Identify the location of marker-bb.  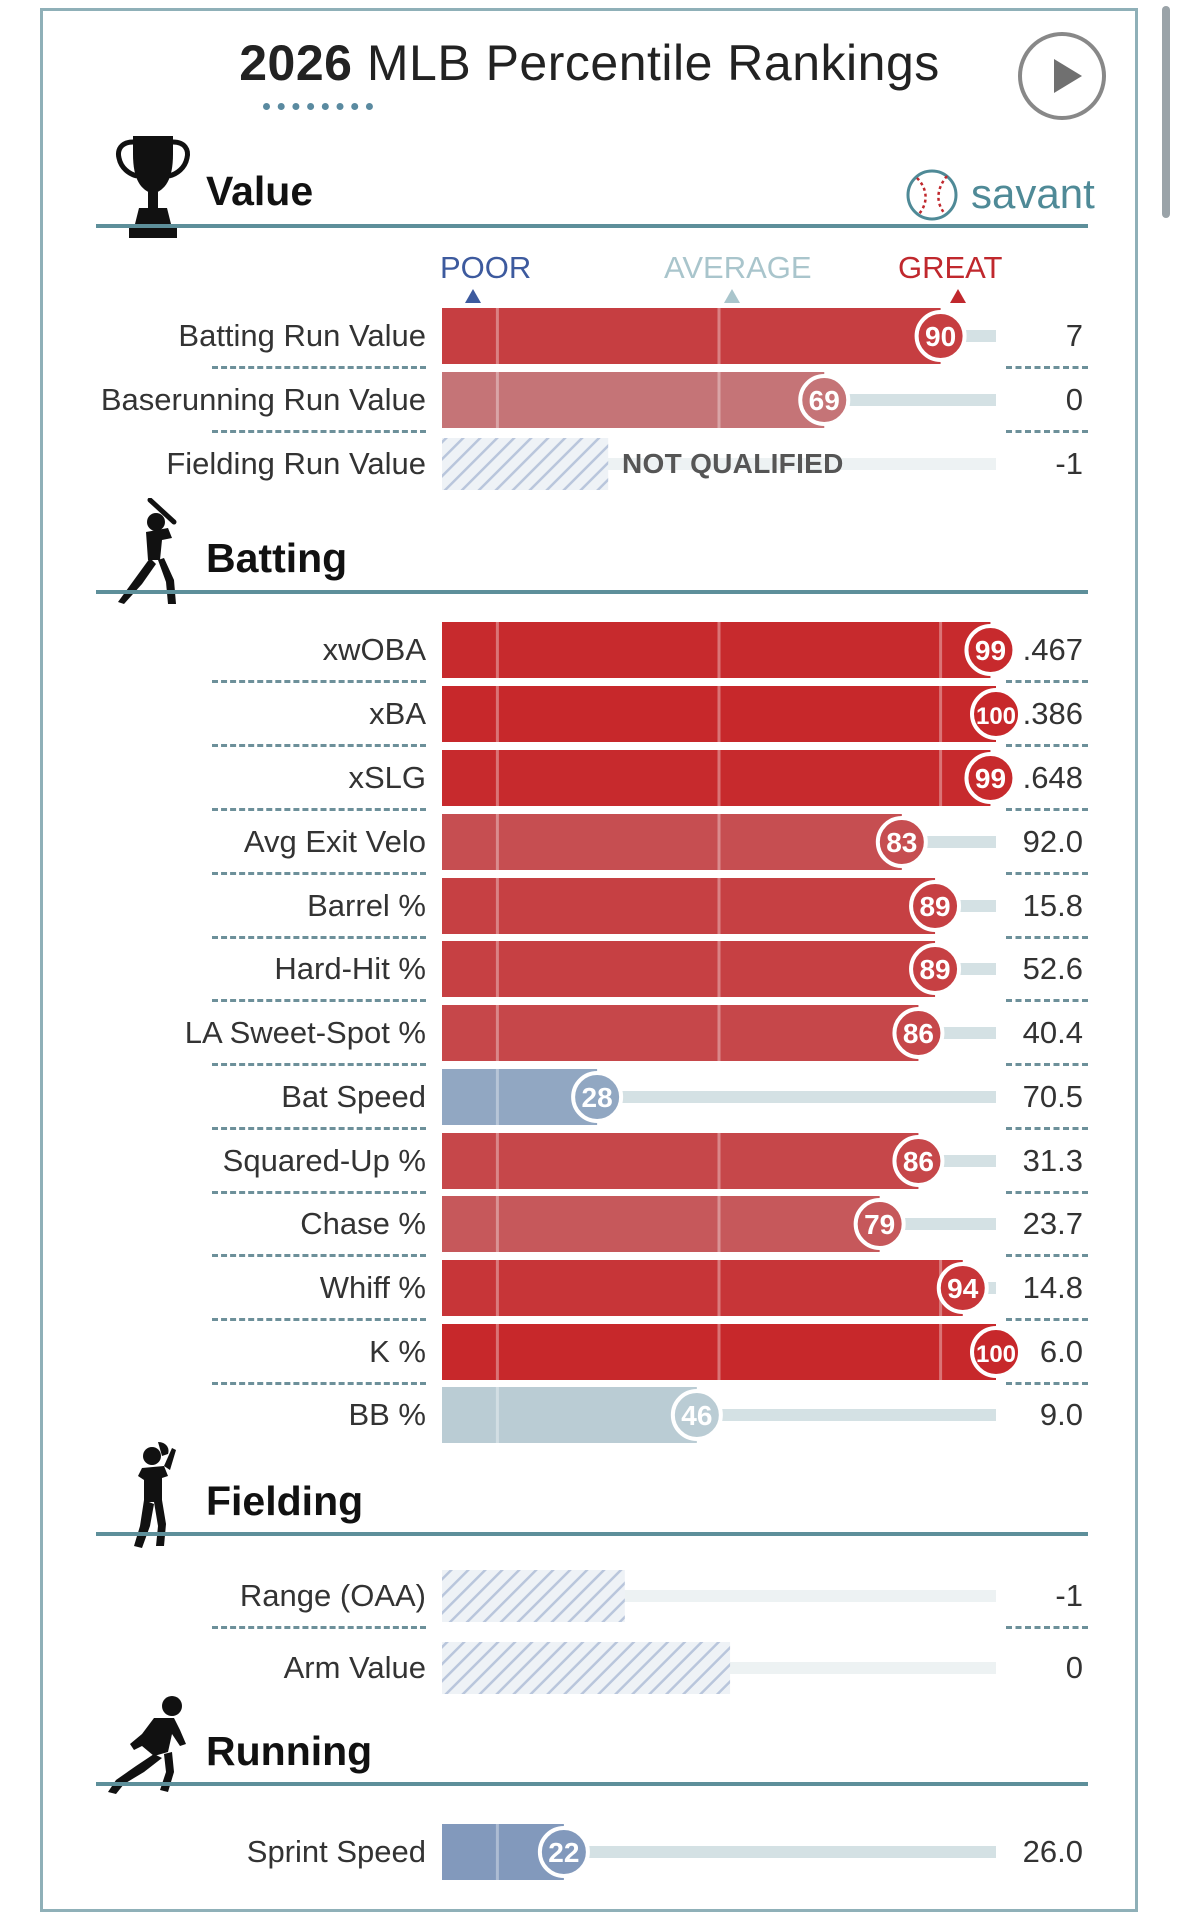
(696, 1415).